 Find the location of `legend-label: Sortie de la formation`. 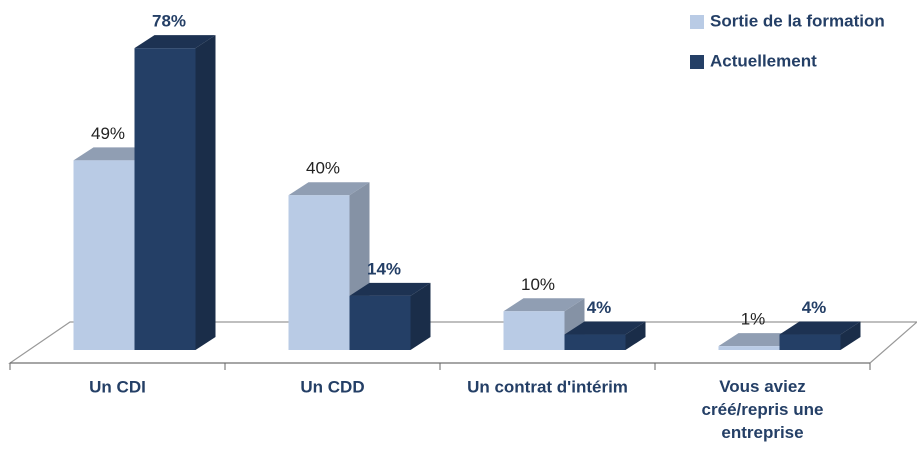

legend-label: Sortie de la formation is located at coordinates (797, 20).